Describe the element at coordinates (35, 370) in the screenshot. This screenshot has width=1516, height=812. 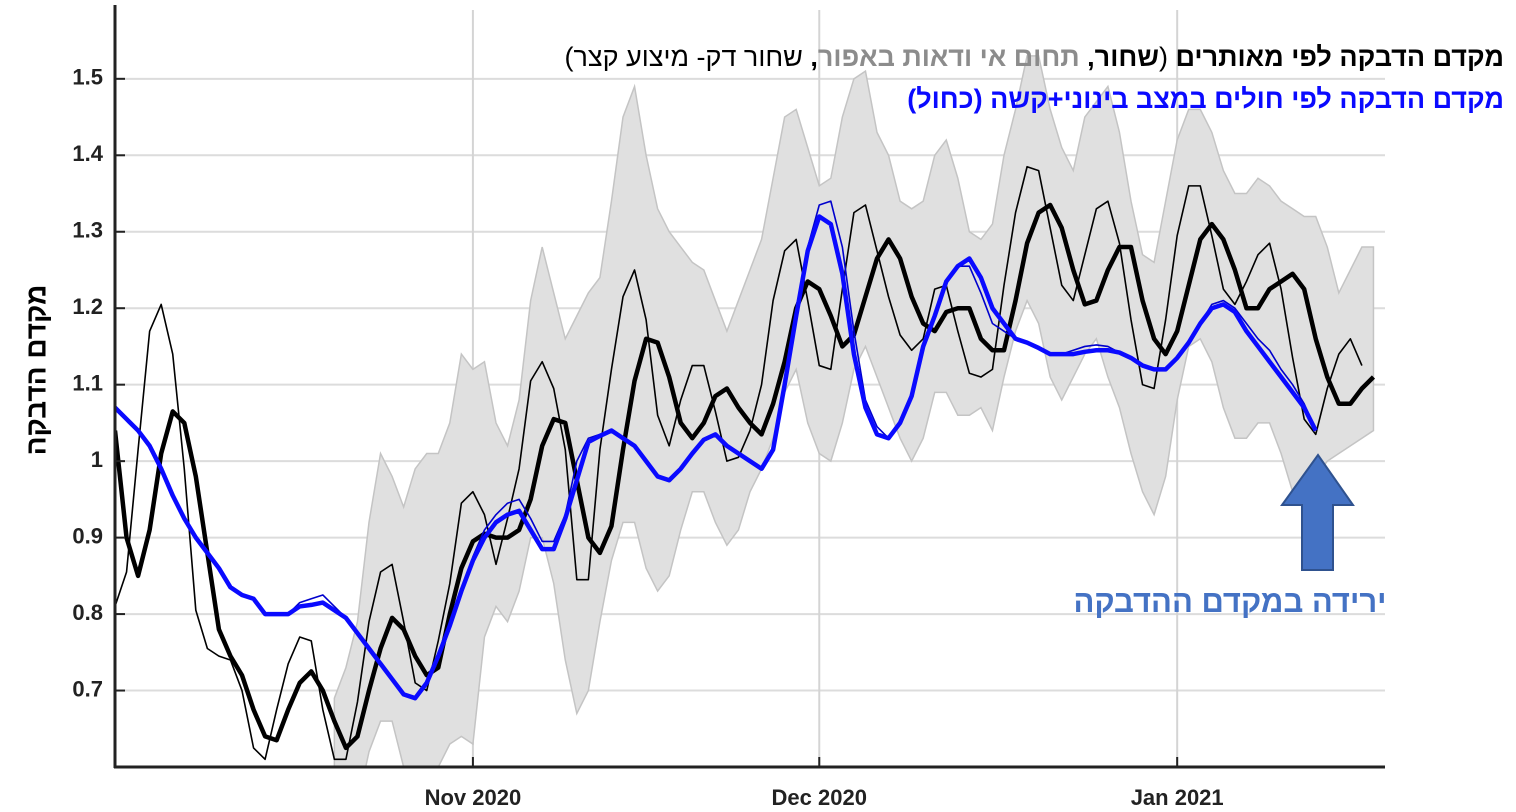
I see `y-axis-label: מקדם הדבקה` at that location.